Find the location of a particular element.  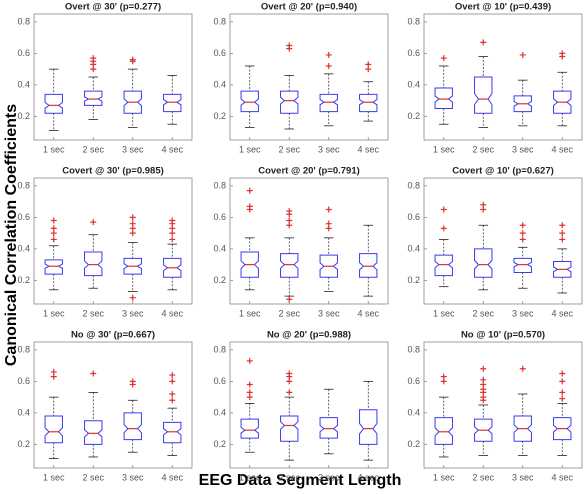

panel-title: Covert @ 10' (p=0.627) is located at coordinates (503, 171).